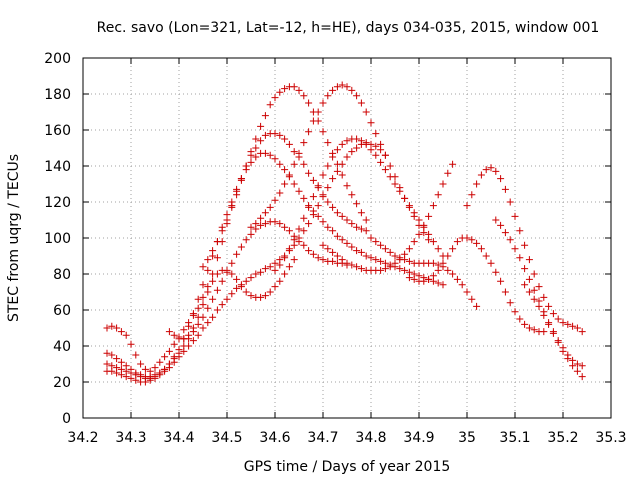  Describe the element at coordinates (57, 59) in the screenshot. I see `y-tick-label: 200` at that location.